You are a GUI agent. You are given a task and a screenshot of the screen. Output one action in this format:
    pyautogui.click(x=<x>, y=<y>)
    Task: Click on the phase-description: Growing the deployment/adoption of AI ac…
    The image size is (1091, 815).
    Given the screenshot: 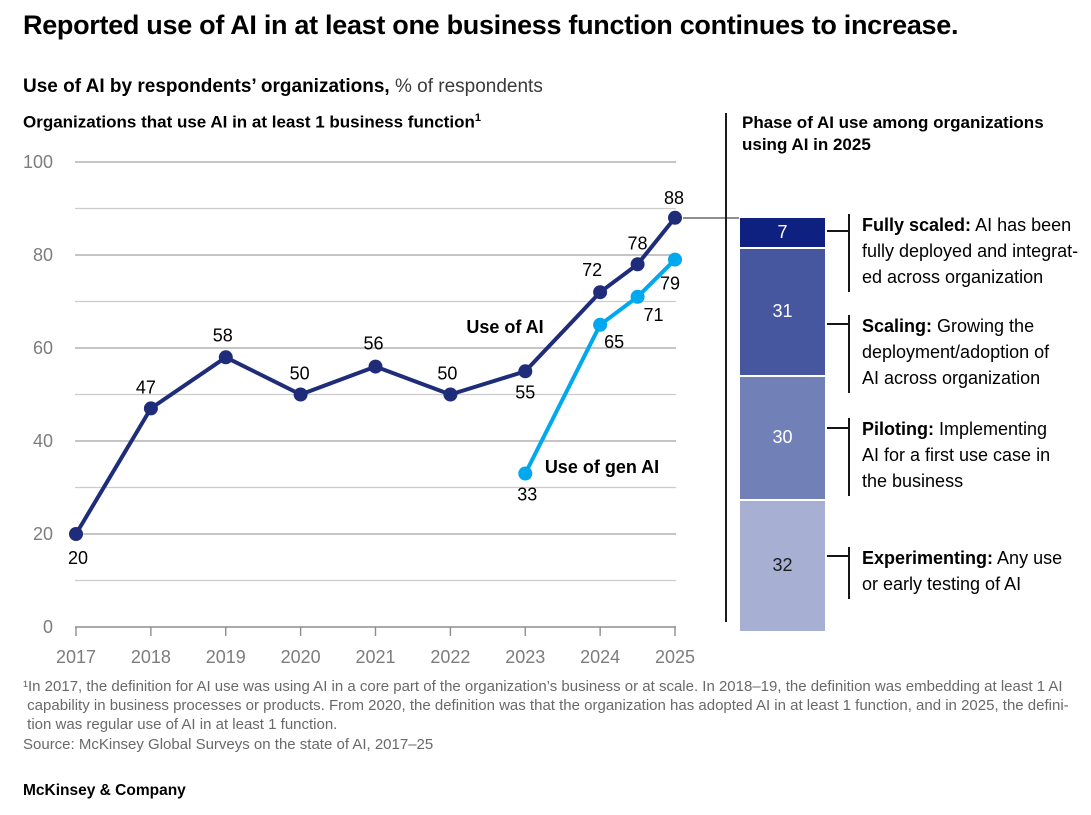 What is the action you would take?
    pyautogui.click(x=956, y=352)
    